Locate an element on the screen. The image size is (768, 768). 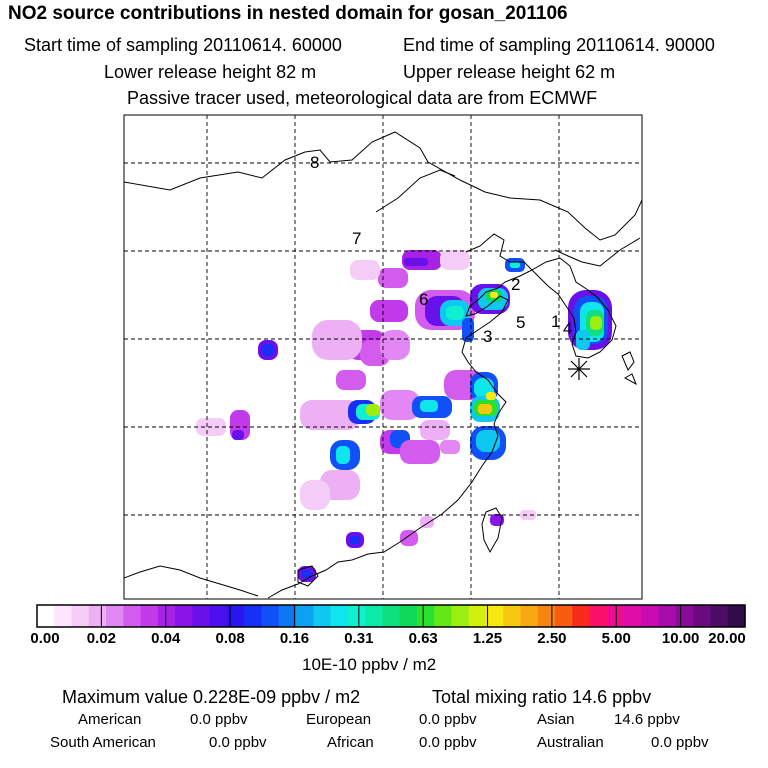
region-label-3: 3 is located at coordinates (487, 336).